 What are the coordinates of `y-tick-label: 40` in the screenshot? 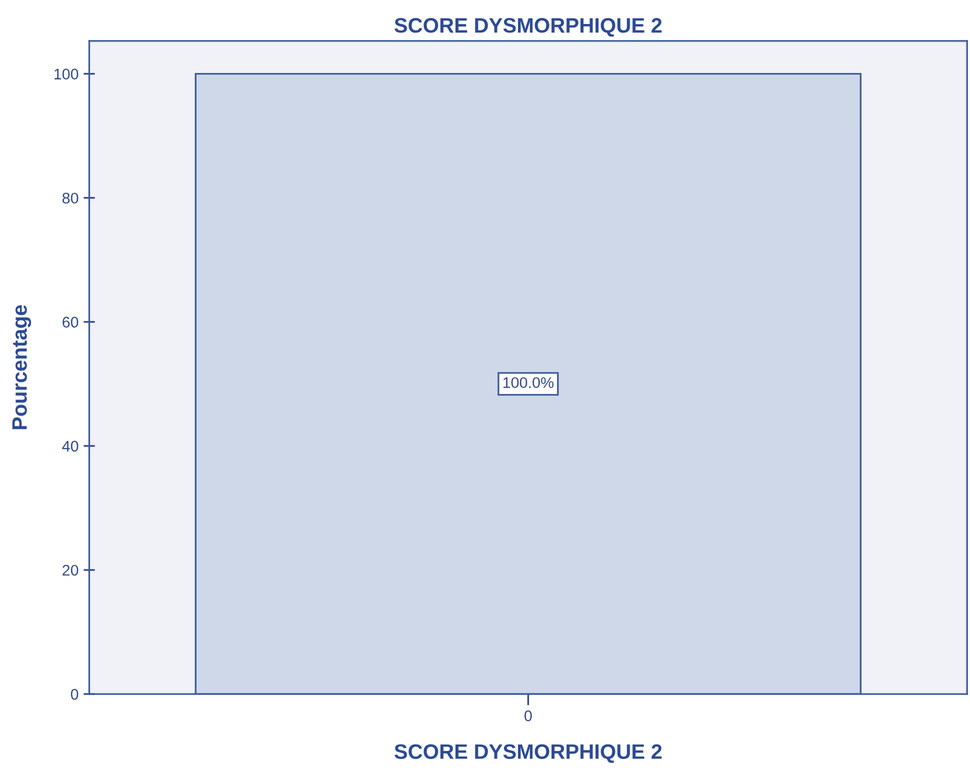 It's located at (70, 446).